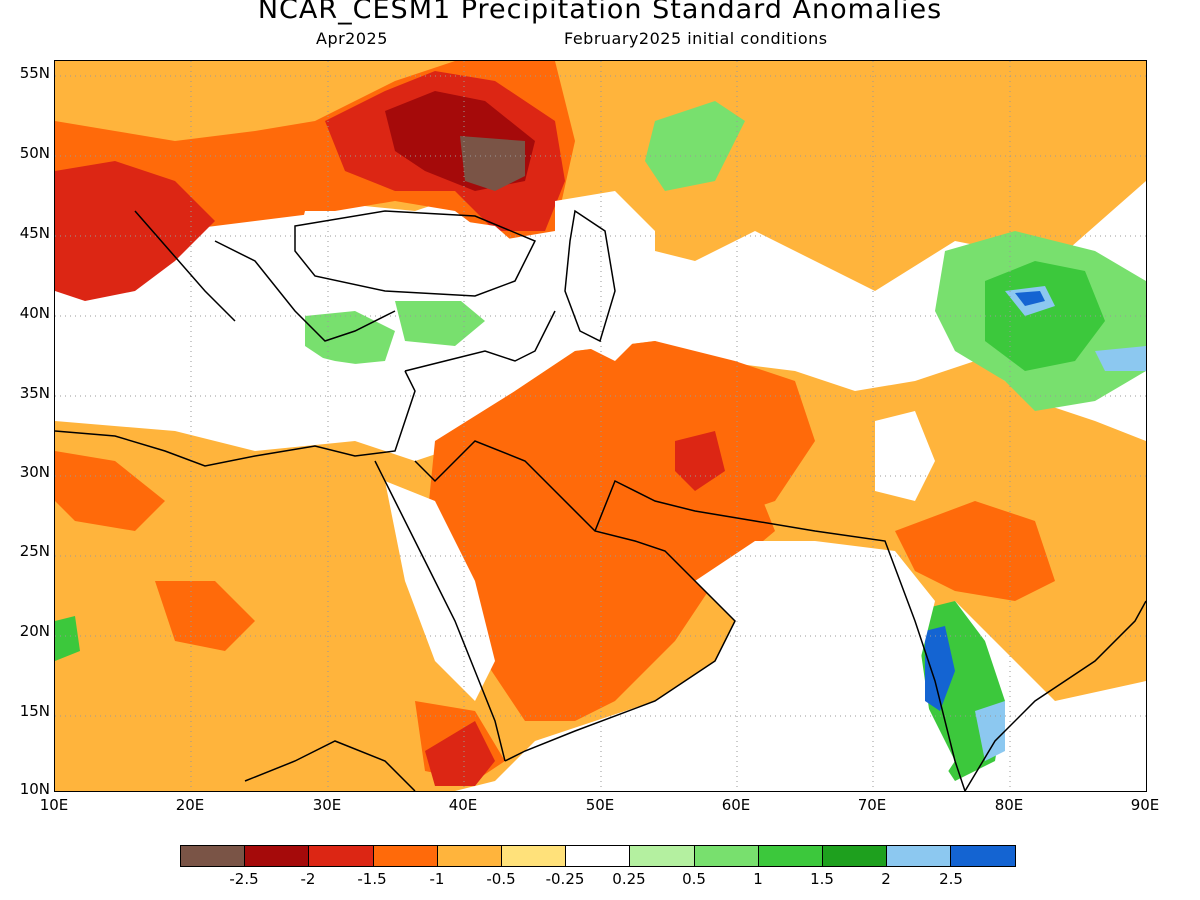 Image resolution: width=1200 pixels, height=900 pixels. Describe the element at coordinates (1009, 805) in the screenshot. I see `lon-label-80e: 80E` at that location.